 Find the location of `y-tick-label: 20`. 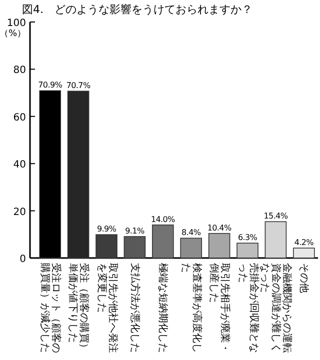

y-tick-label: 20 is located at coordinates (19, 212).